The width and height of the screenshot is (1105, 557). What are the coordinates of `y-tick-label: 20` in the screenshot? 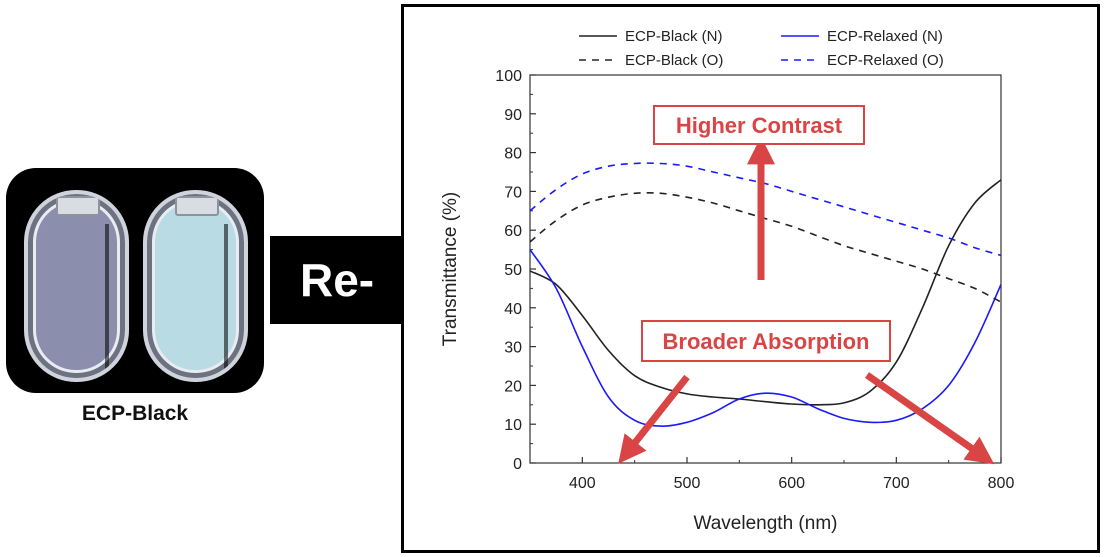 It's located at (513, 386).